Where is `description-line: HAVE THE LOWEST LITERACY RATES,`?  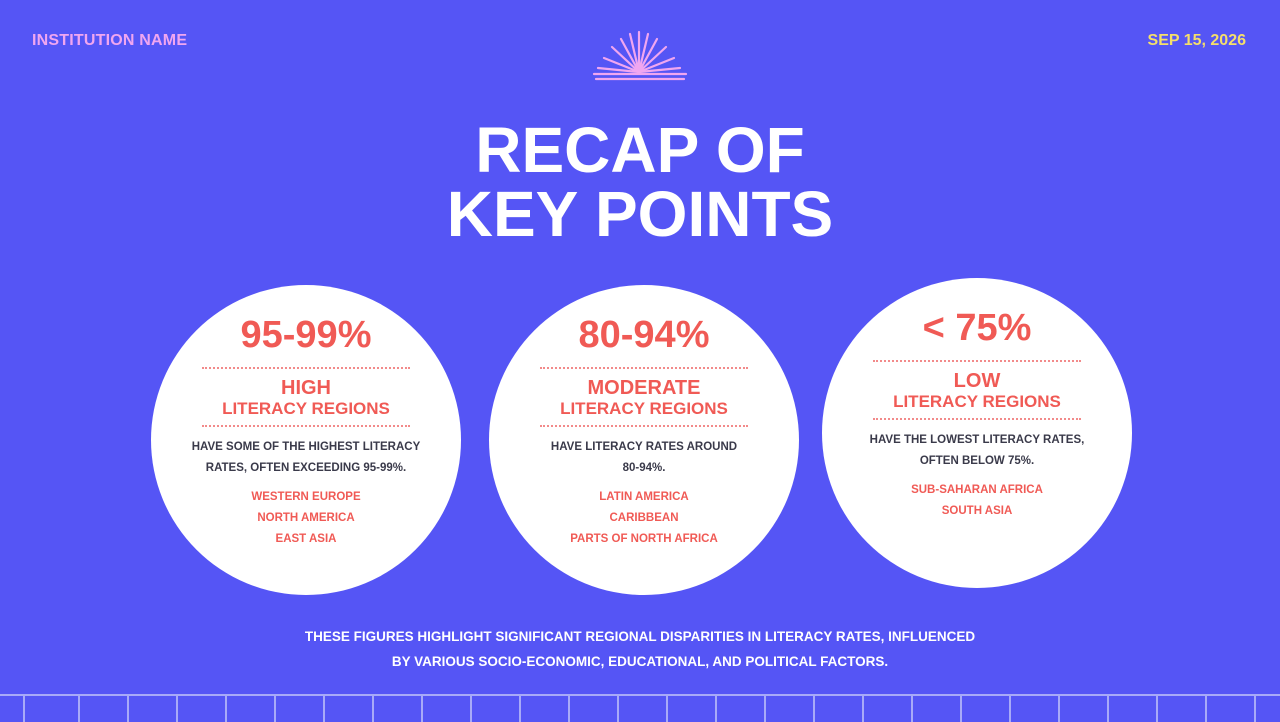
description-line: HAVE THE LOWEST LITERACY RATES, is located at coordinates (977, 440).